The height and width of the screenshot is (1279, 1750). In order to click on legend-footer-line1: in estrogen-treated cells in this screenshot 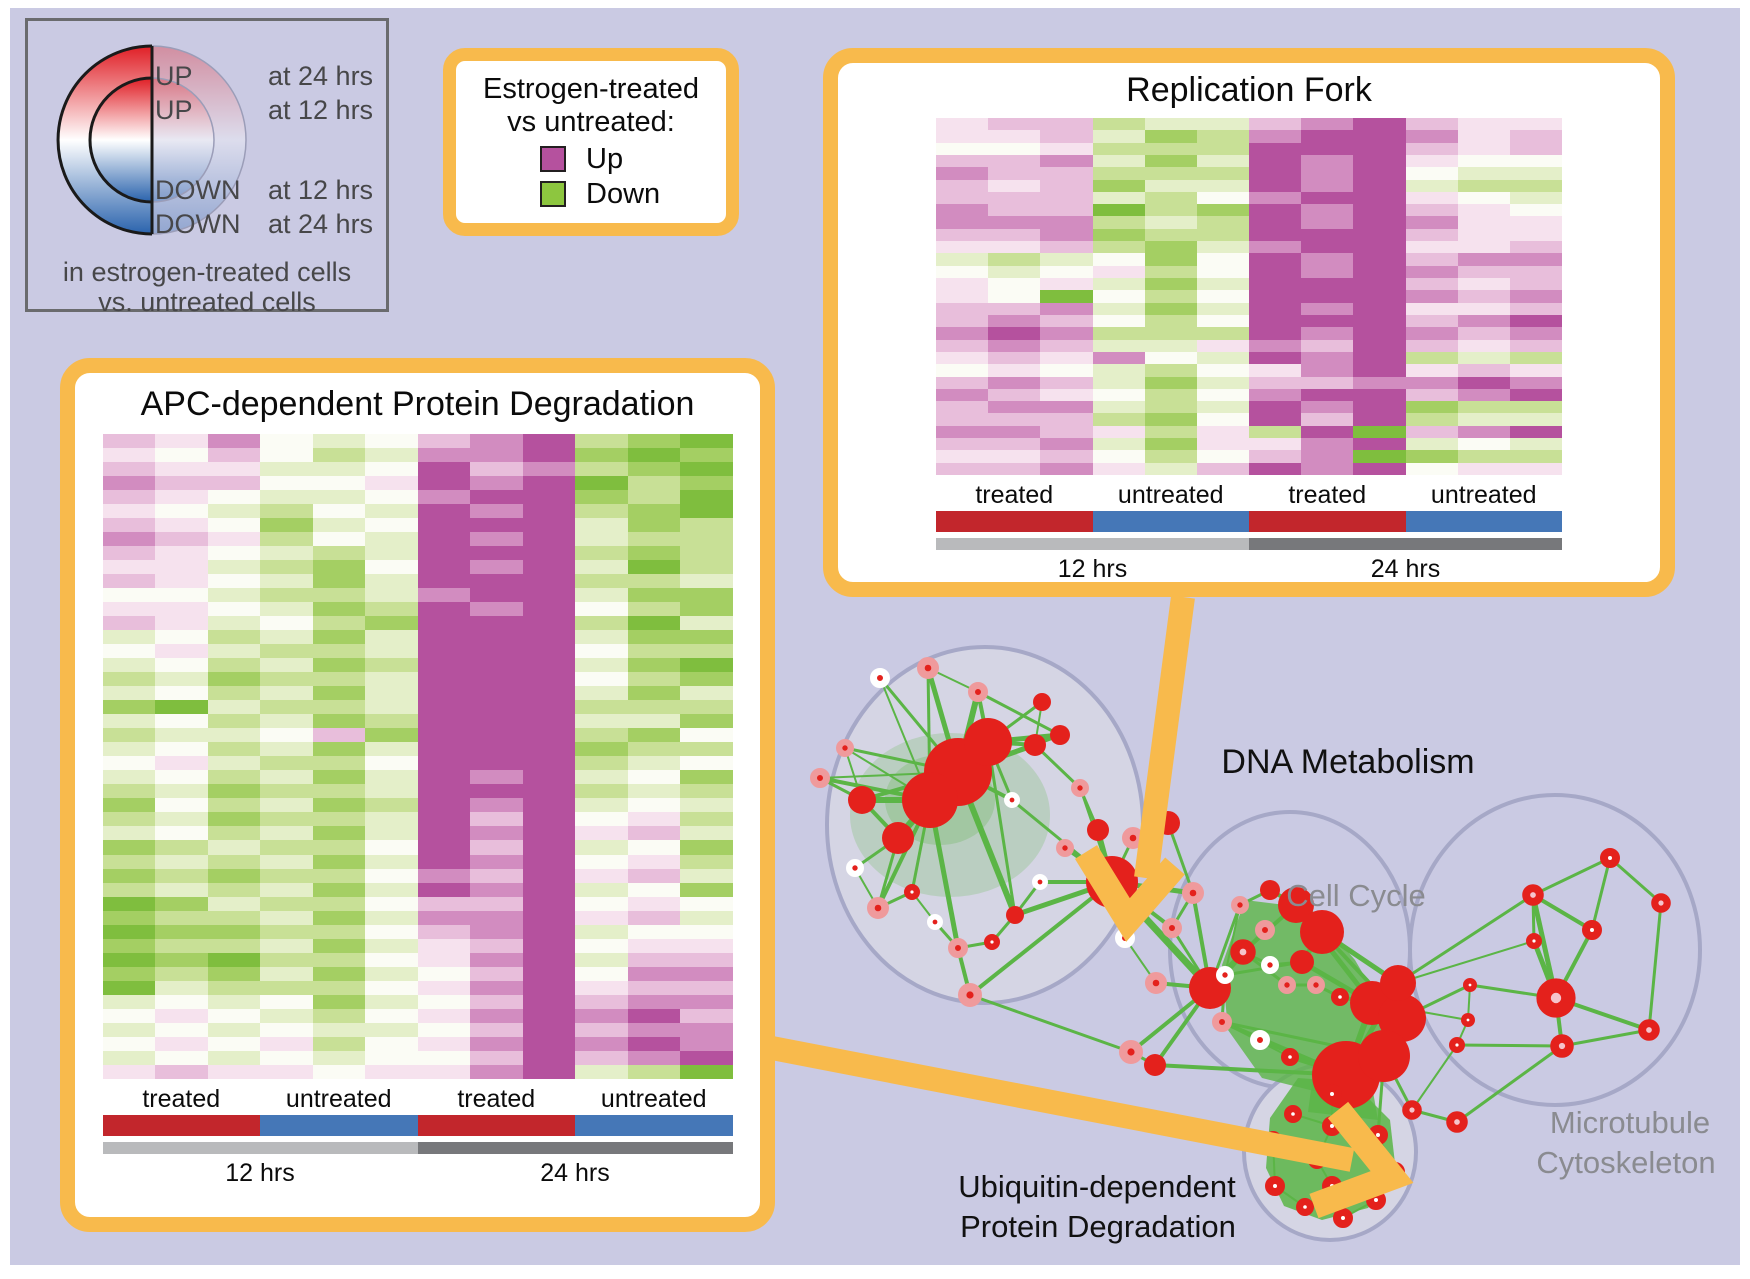, I will do `click(207, 272)`.